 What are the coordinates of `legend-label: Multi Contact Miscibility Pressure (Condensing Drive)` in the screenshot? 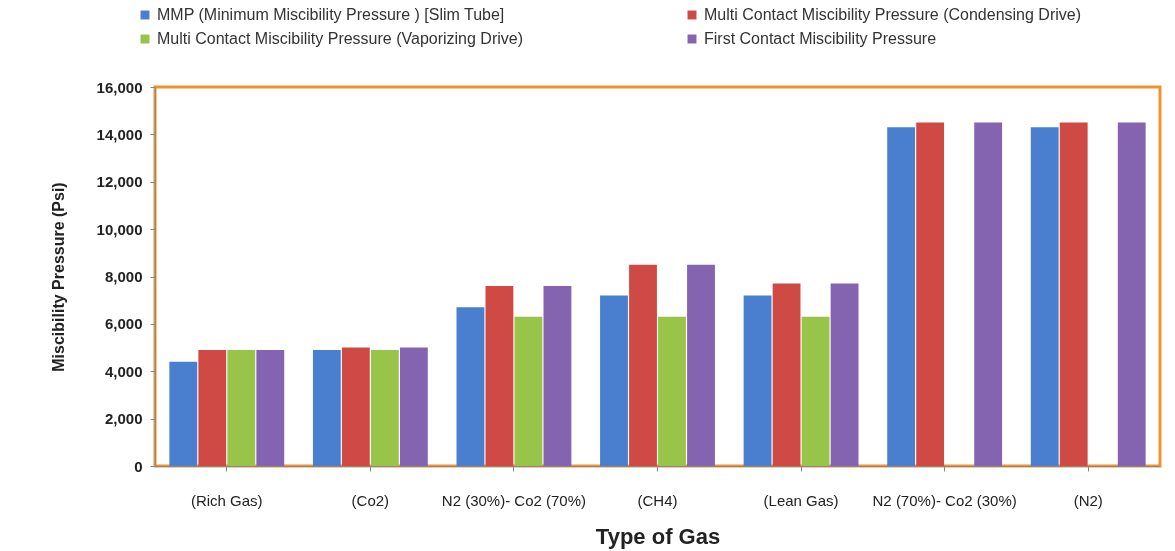 It's located at (893, 14).